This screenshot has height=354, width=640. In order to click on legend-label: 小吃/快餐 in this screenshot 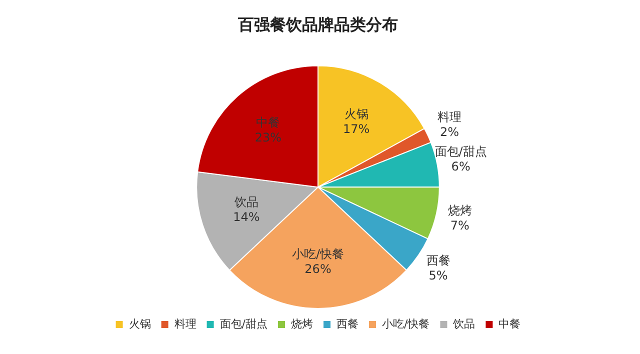, I will do `click(406, 323)`.